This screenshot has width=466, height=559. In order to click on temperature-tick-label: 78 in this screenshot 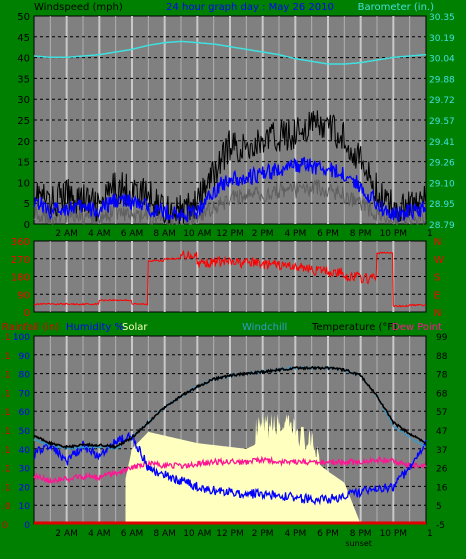, I will do `click(442, 376)`.